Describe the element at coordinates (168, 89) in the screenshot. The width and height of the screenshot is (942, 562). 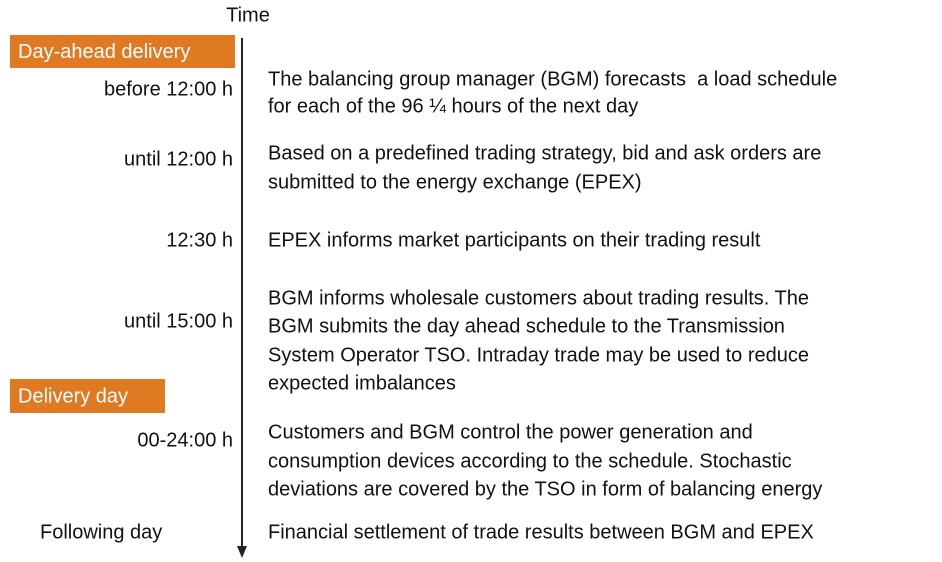
I see `entry-time: before 12:00 h` at that location.